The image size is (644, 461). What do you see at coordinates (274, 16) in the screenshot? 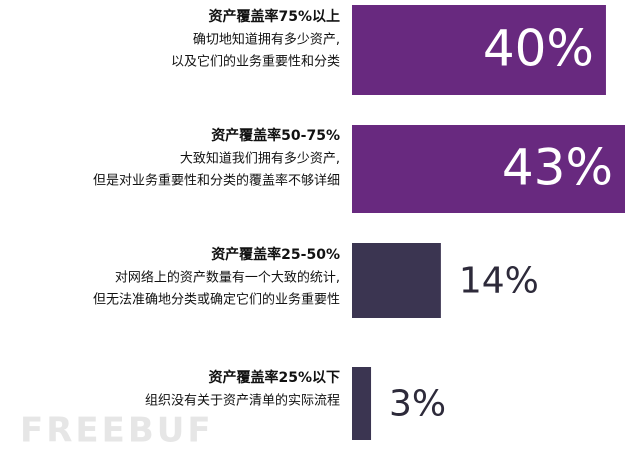
I see `category-title: 资产覆盖率75%以上` at bounding box center [274, 16].